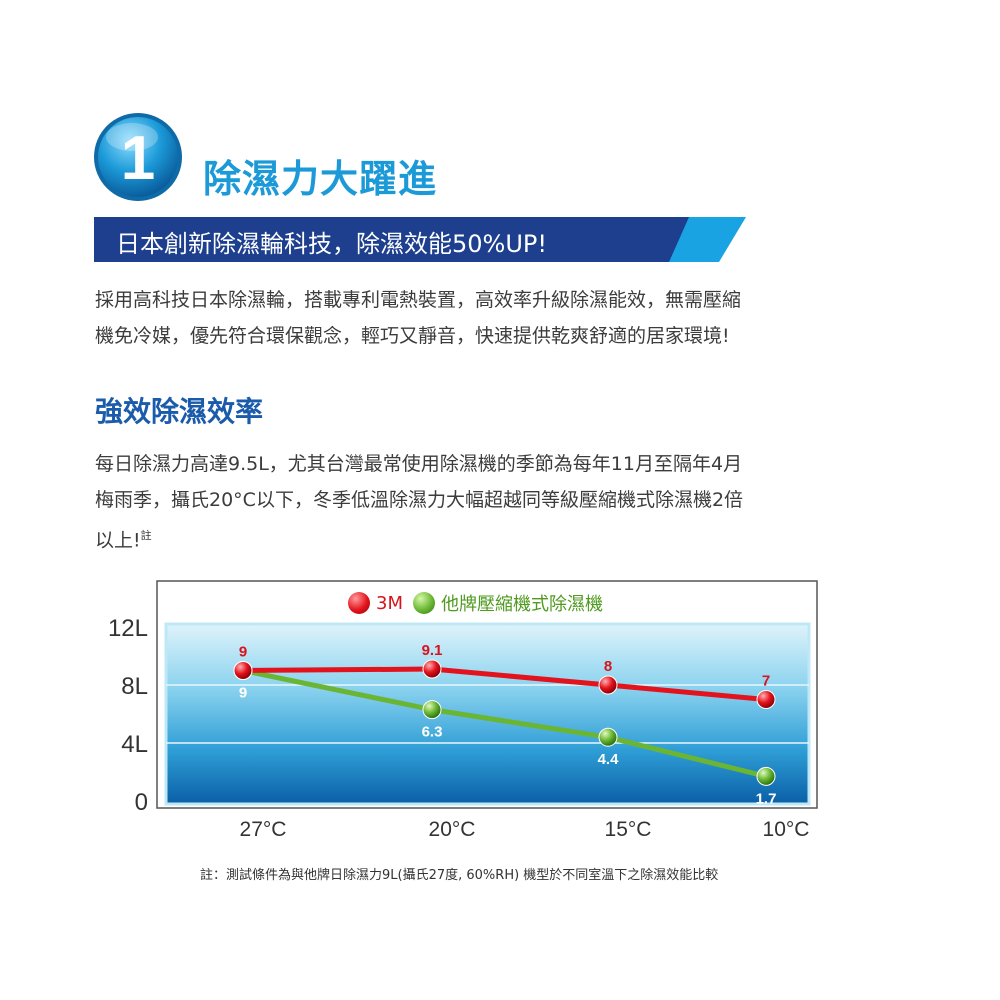  What do you see at coordinates (179, 411) in the screenshot?
I see `section-title: 強效除濕效率` at bounding box center [179, 411].